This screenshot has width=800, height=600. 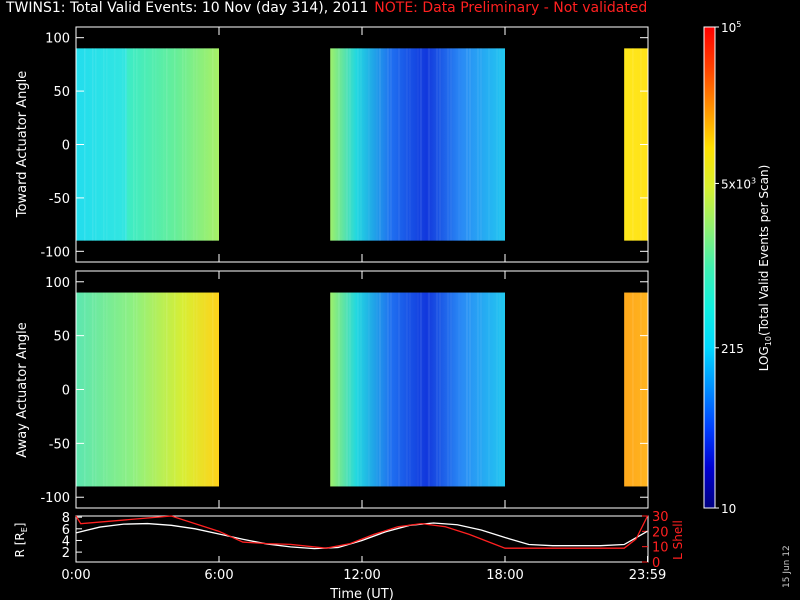 I want to click on colorbar-rect, so click(x=709, y=267).